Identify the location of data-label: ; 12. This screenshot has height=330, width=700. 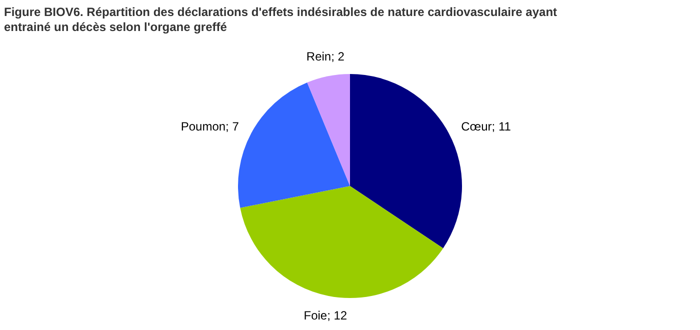
(337, 315).